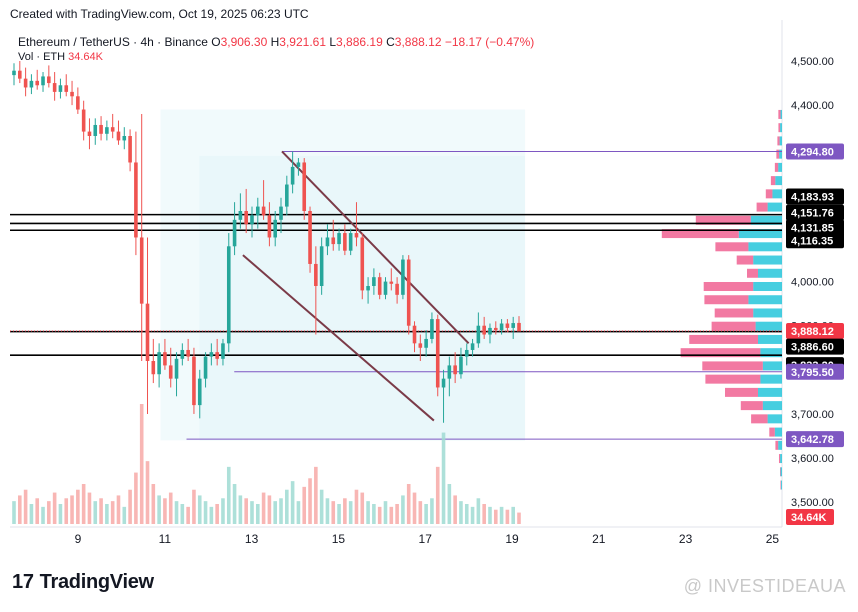 Image resolution: width=858 pixels, height=612 pixels. What do you see at coordinates (773, 539) in the screenshot?
I see `x-tick-label: 25` at bounding box center [773, 539].